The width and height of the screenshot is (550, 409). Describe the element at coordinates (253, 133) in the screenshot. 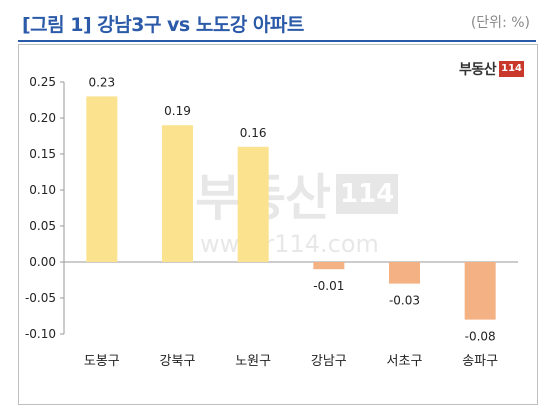

I see `data-label: 0.16` at that location.